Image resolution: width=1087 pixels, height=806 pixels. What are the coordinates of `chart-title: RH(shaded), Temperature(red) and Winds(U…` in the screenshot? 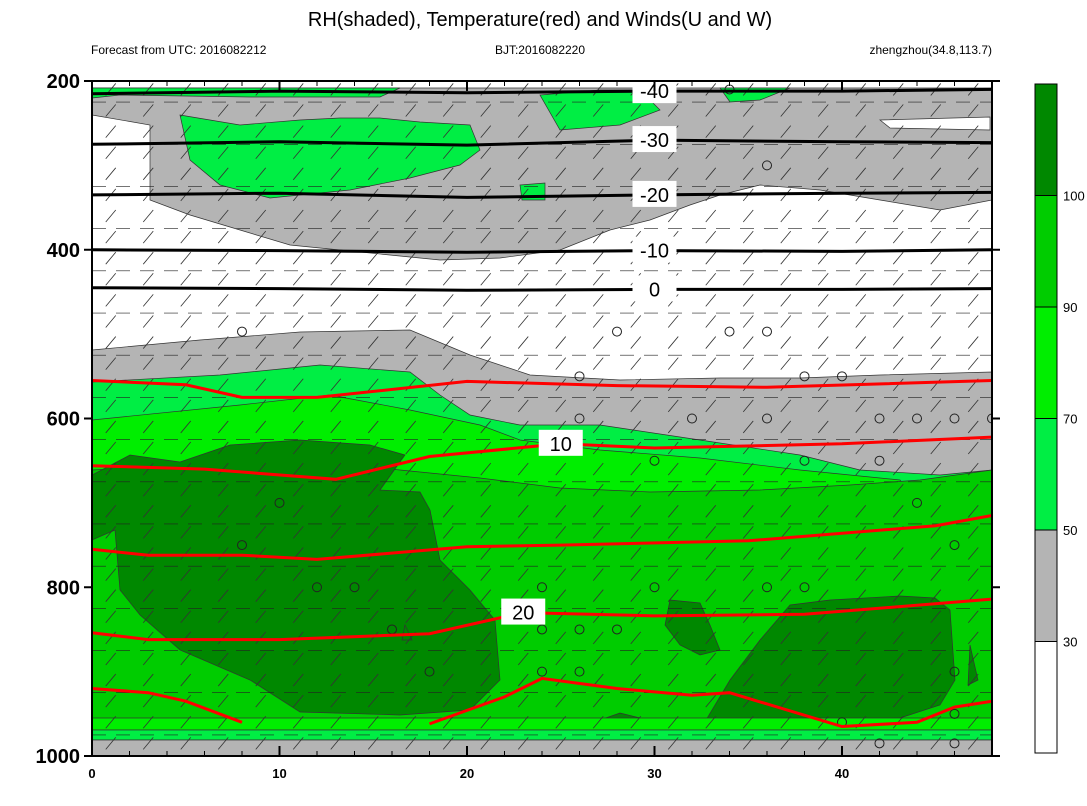 It's located at (540, 20).